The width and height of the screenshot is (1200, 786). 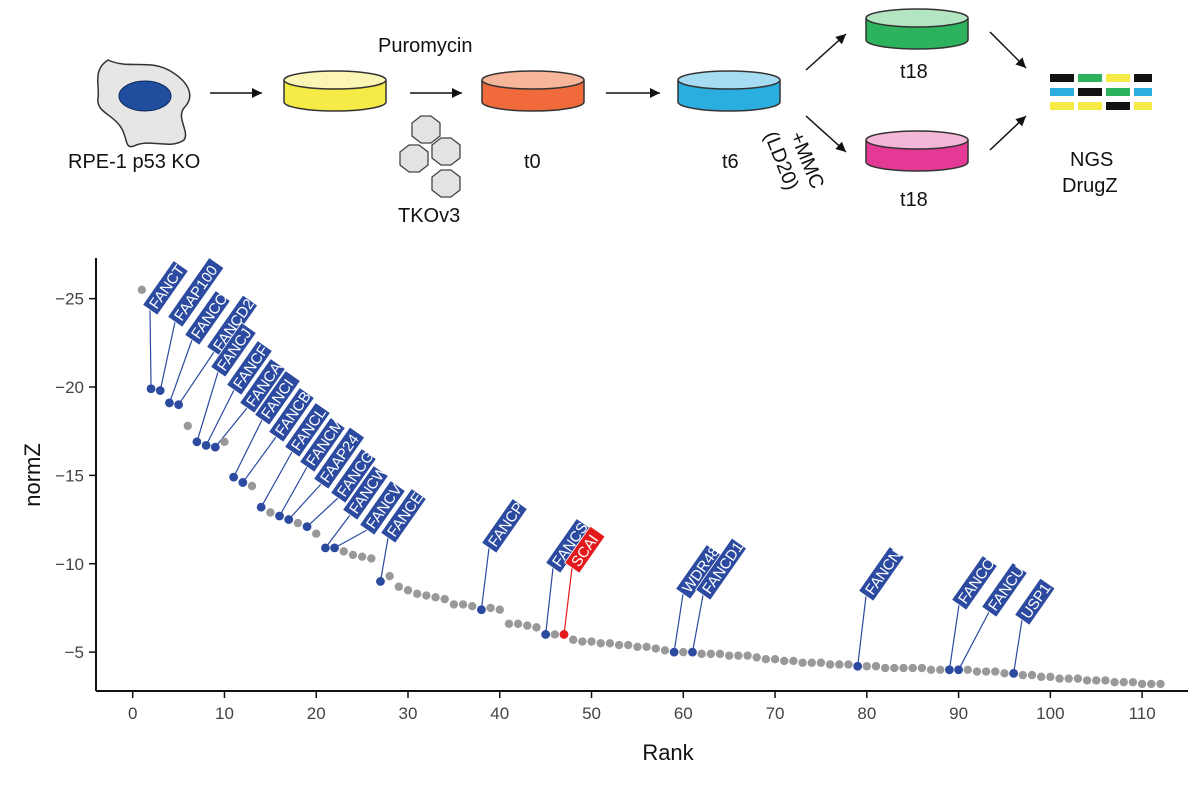 I want to click on library-label: TKOv3, so click(x=429, y=216).